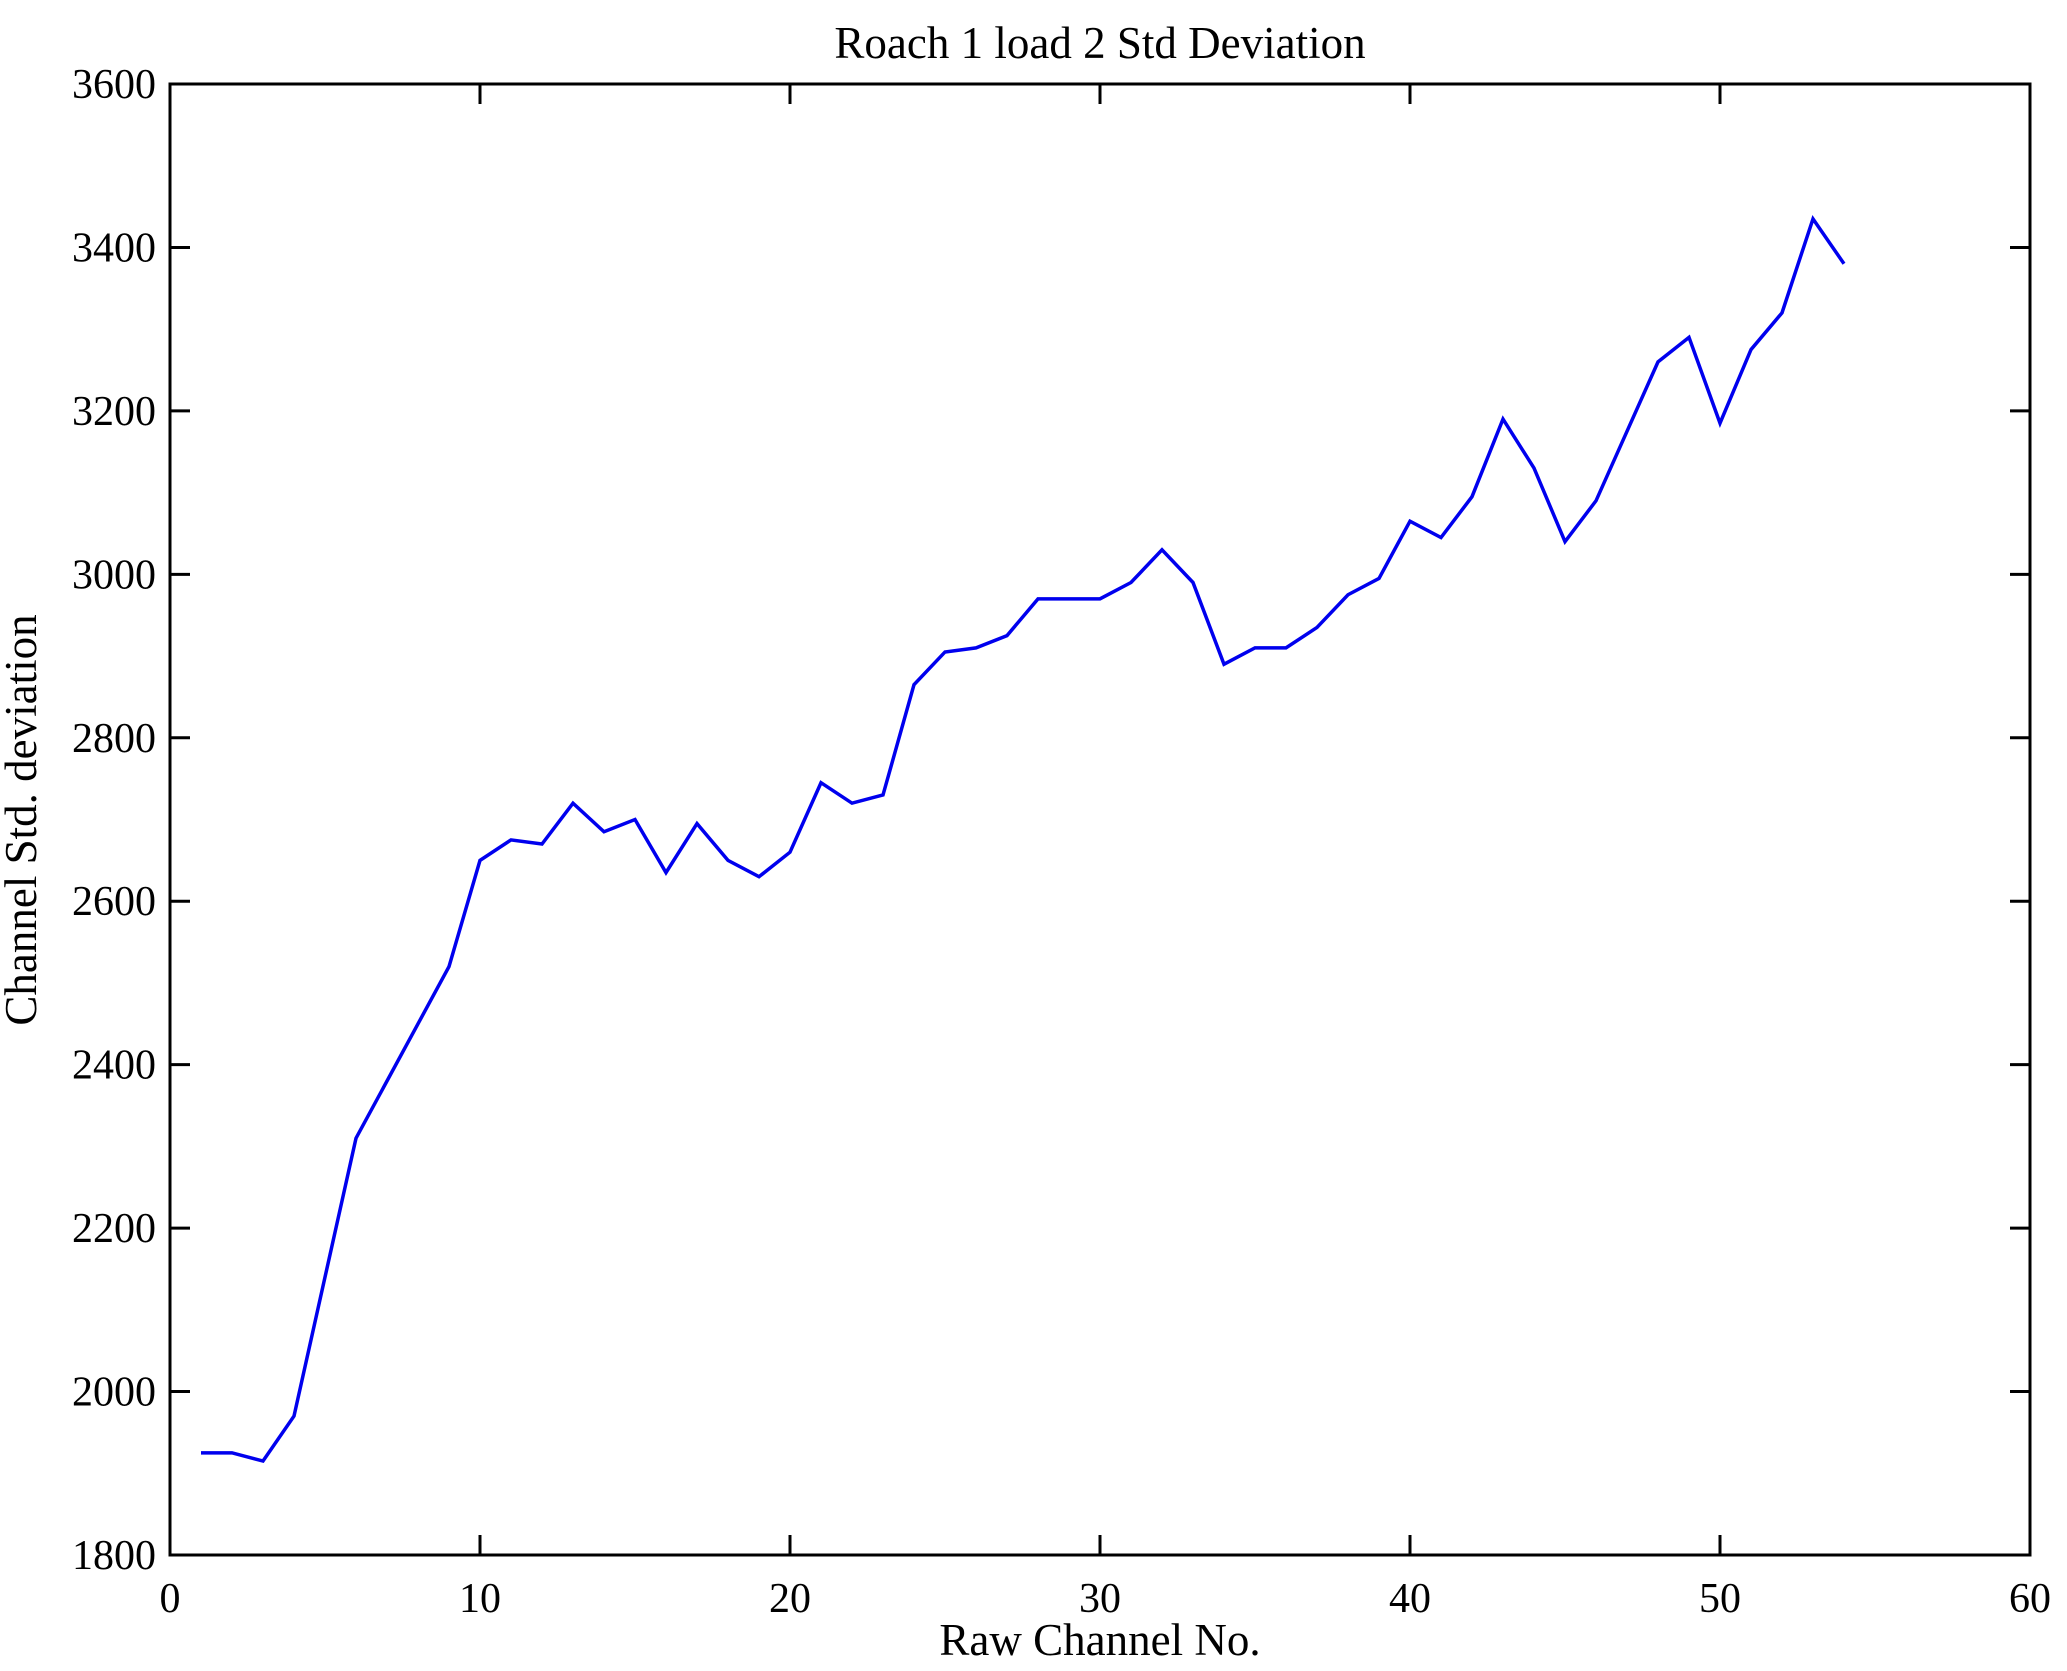 The height and width of the screenshot is (1671, 2067). I want to click on y-tick-label: 2600, so click(114, 902).